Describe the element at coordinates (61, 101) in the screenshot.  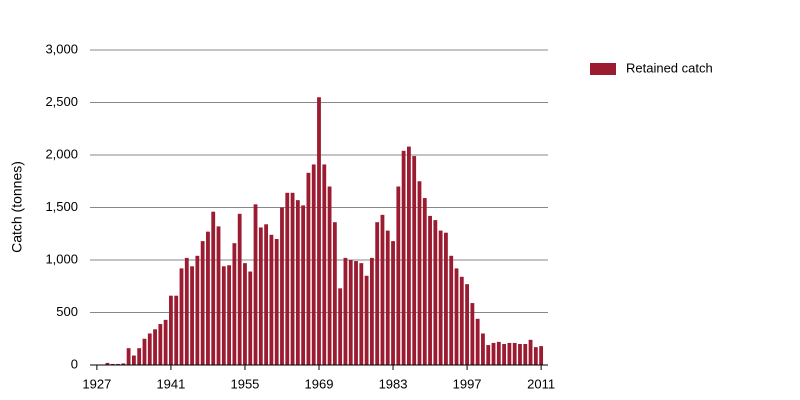
I see `y-tick-label: 2,500` at that location.